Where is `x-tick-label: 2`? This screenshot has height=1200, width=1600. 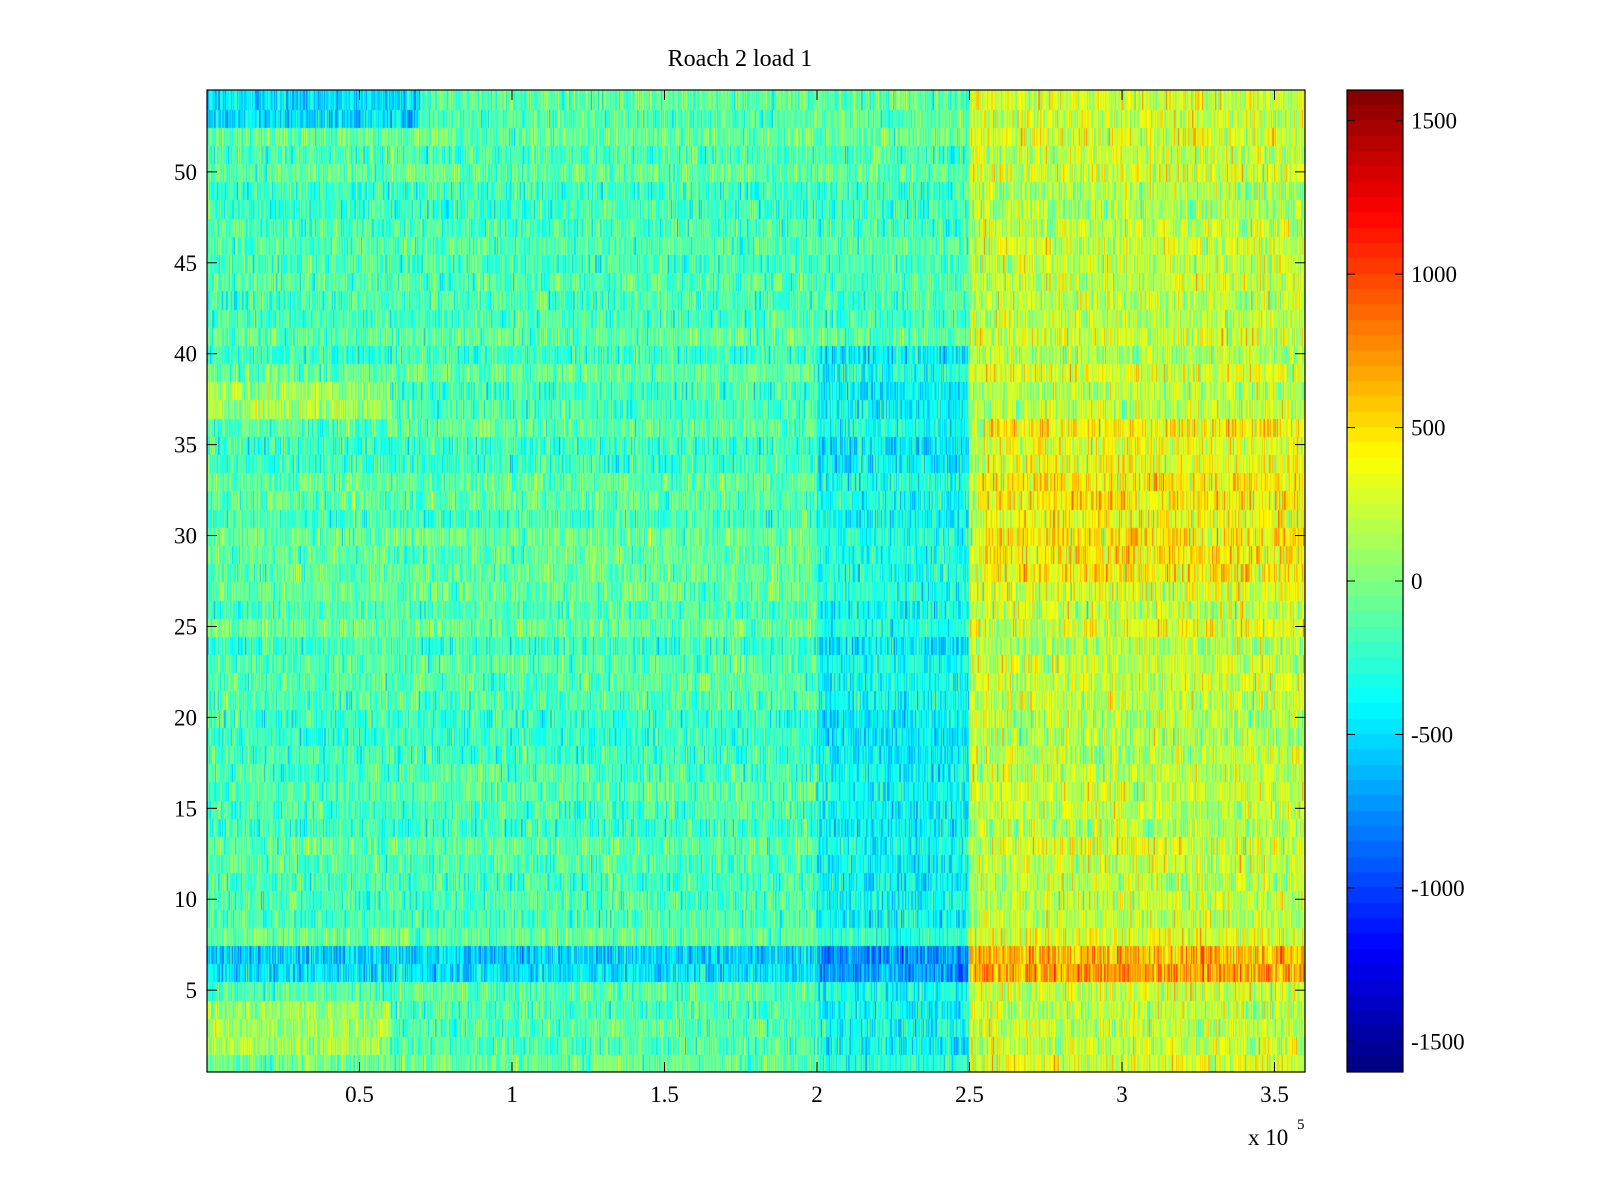 x-tick-label: 2 is located at coordinates (817, 1094).